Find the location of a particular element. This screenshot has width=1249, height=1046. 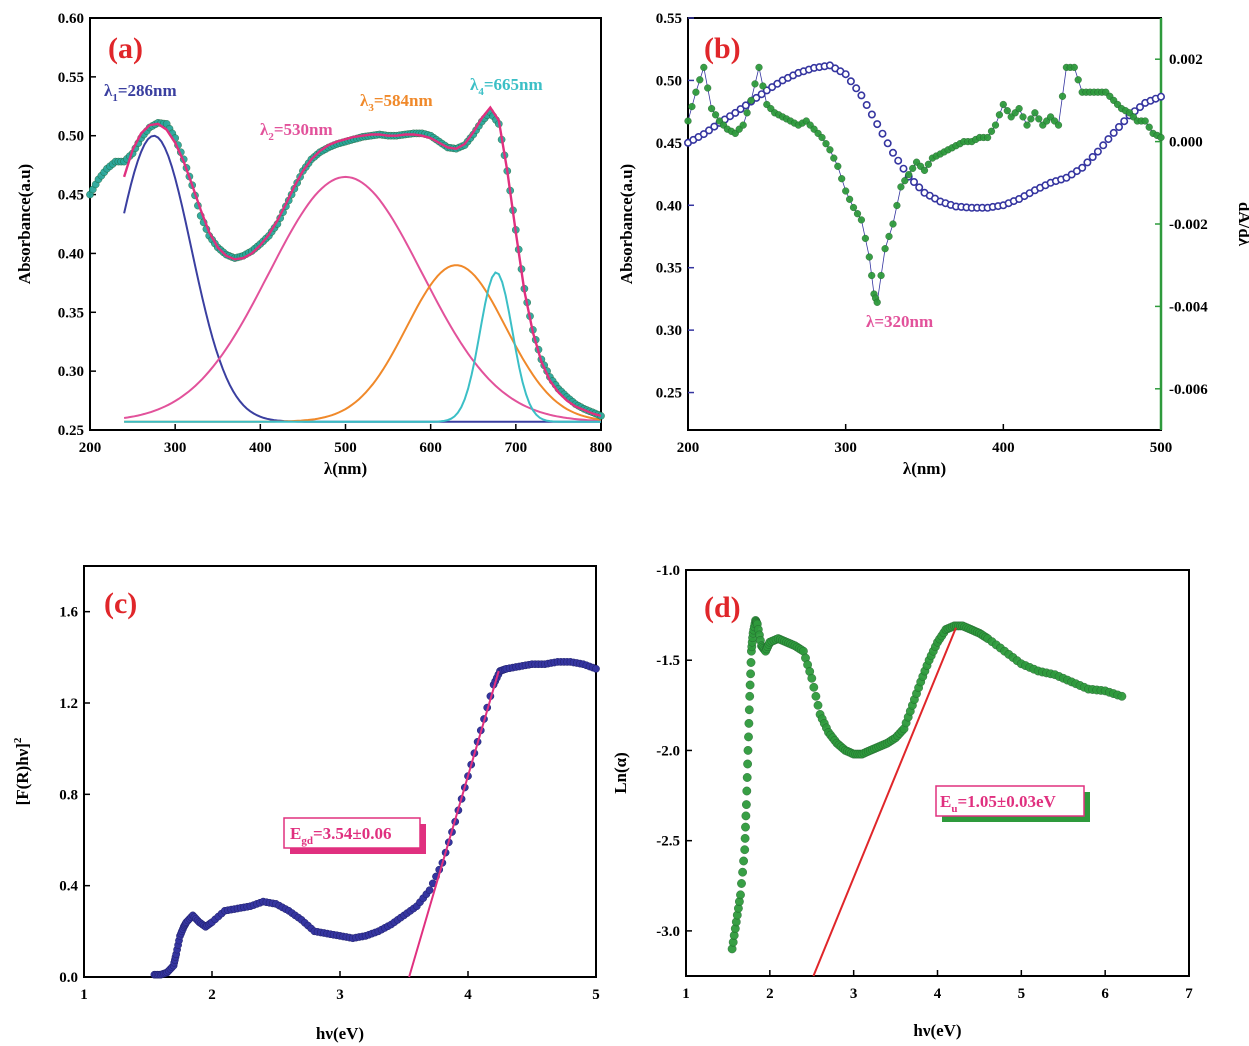

derivative-connector is located at coordinates (924, 185).